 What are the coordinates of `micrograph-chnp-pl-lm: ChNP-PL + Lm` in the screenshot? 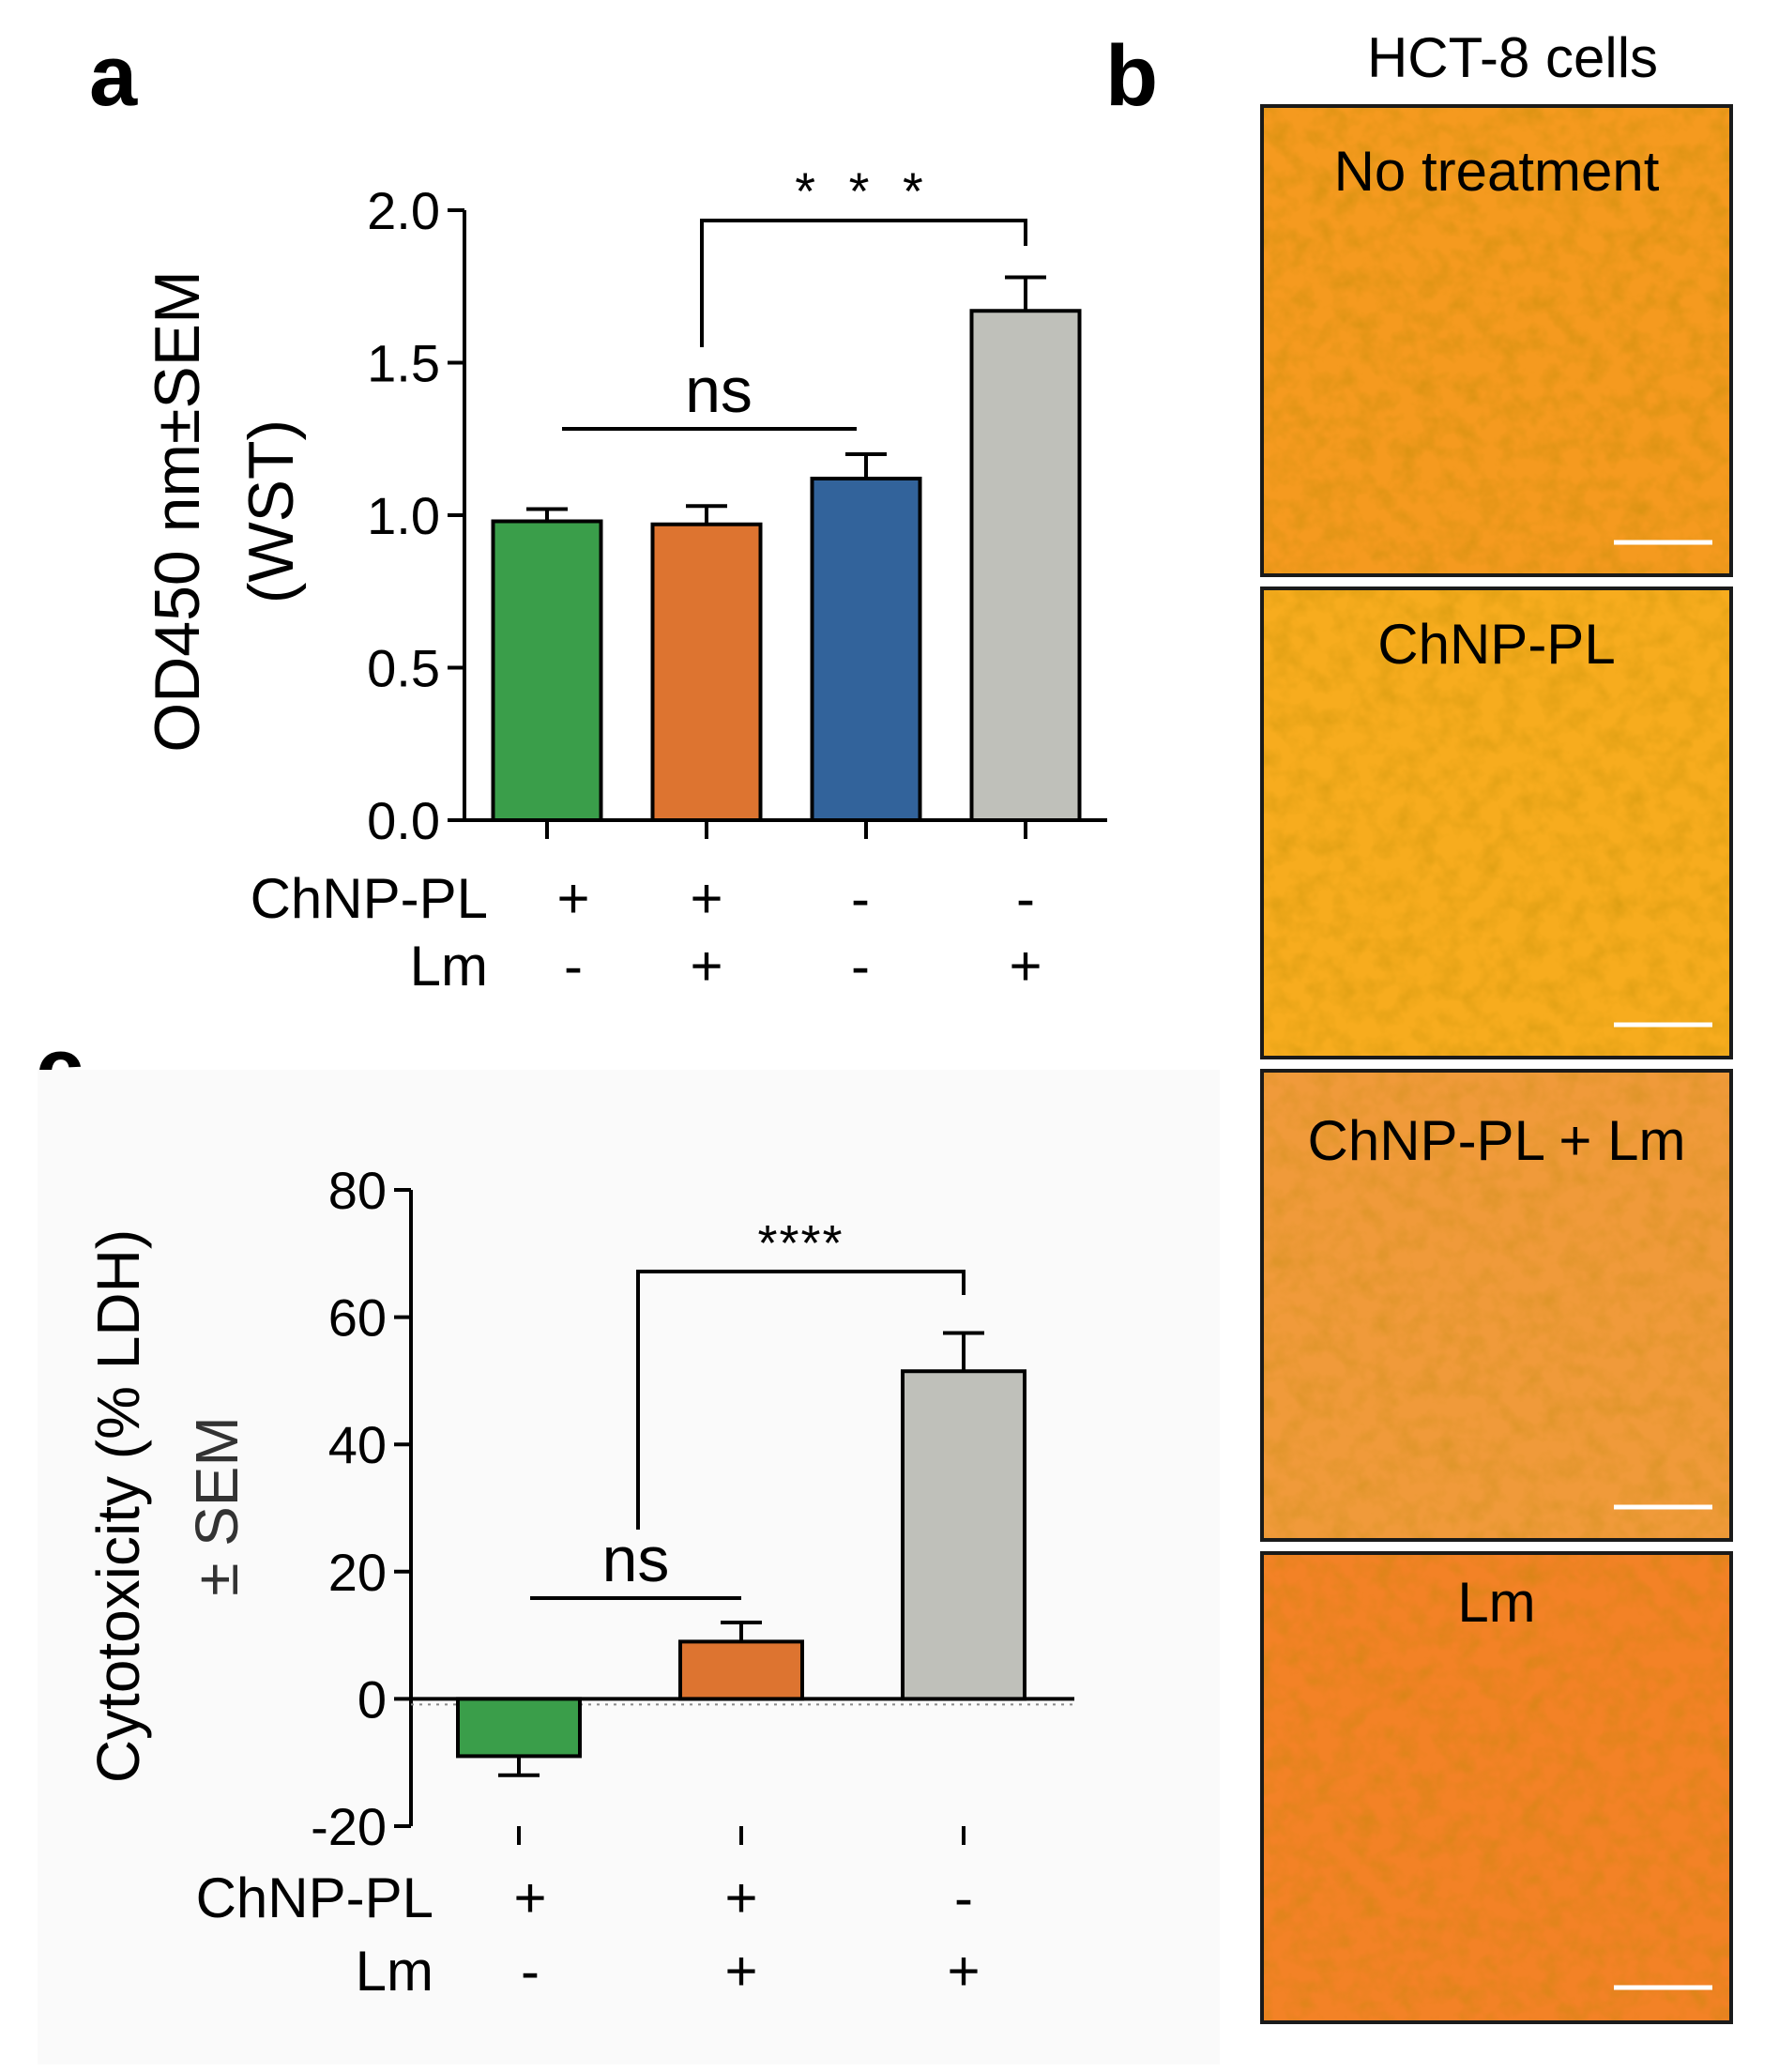 It's located at (1496, 1306).